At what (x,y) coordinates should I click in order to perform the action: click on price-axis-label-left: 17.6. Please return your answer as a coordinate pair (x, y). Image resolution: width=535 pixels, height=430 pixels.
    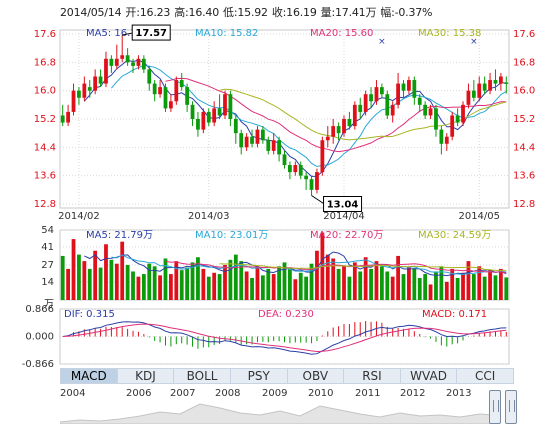
    Looking at the image, I should click on (45, 34).